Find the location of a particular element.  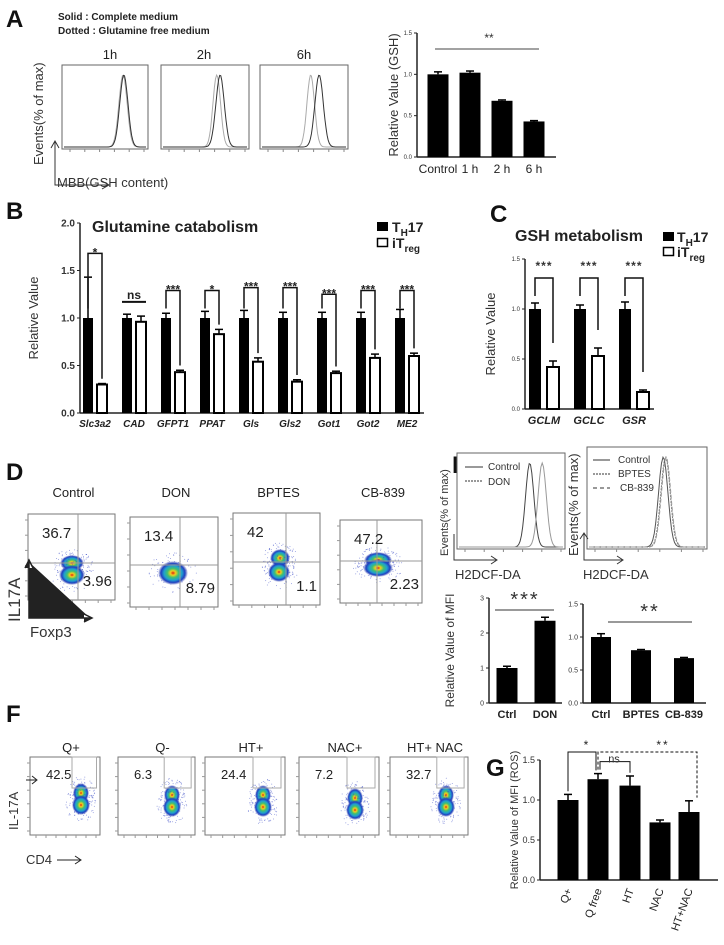

x-tick-label: PPAT is located at coordinates (212, 424).